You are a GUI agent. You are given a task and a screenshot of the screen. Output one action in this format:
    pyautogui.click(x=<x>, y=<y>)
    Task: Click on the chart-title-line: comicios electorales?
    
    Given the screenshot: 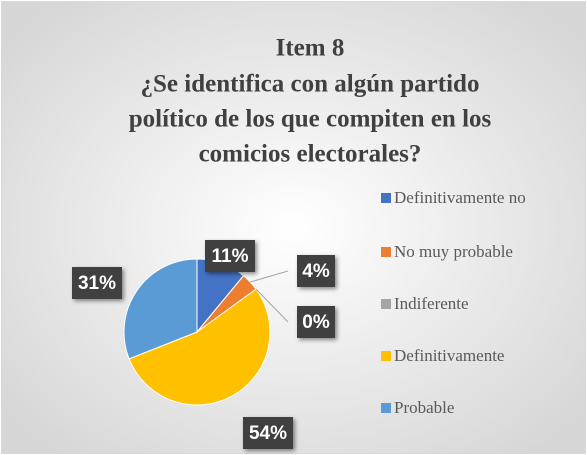 What is the action you would take?
    pyautogui.click(x=310, y=154)
    